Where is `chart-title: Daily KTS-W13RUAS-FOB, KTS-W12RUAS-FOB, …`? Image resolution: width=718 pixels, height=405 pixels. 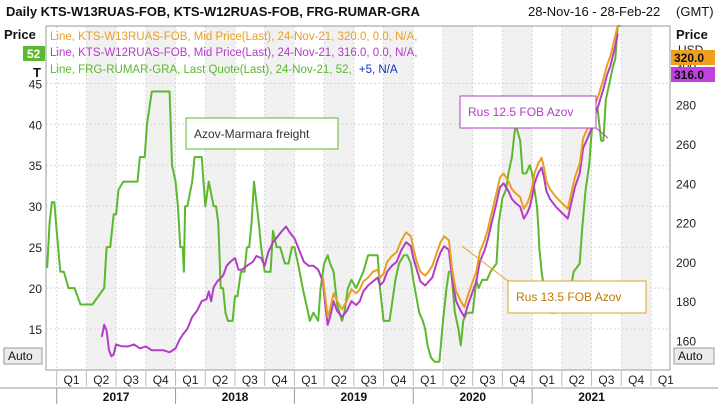
chart-title: Daily KTS-W13RUAS-FOB, KTS-W12RUAS-FOB, … is located at coordinates (213, 11).